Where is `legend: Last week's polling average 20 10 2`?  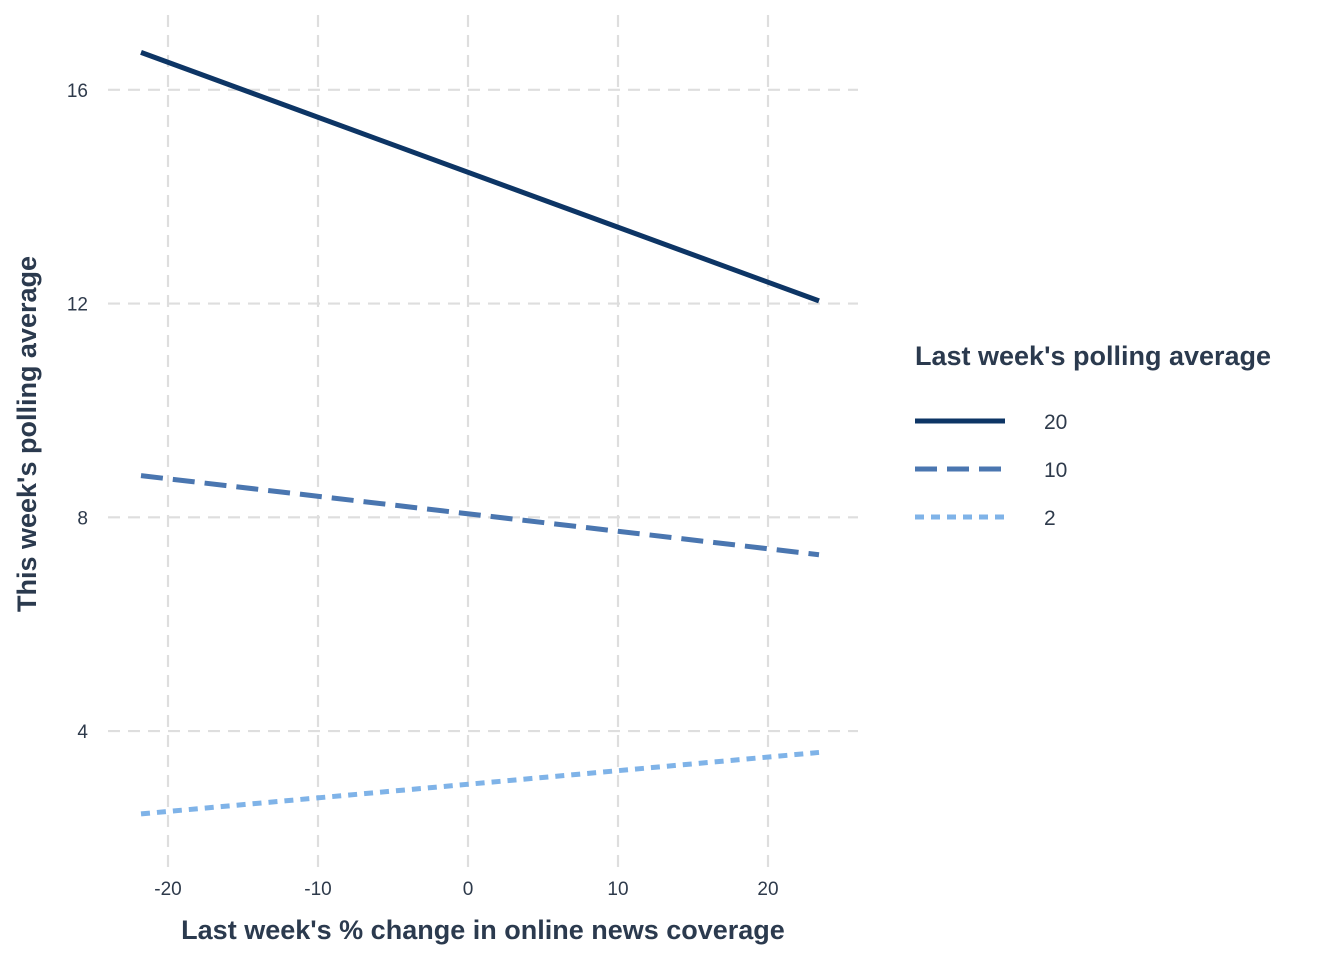 legend: Last week's polling average 20 10 2 is located at coordinates (1093, 435).